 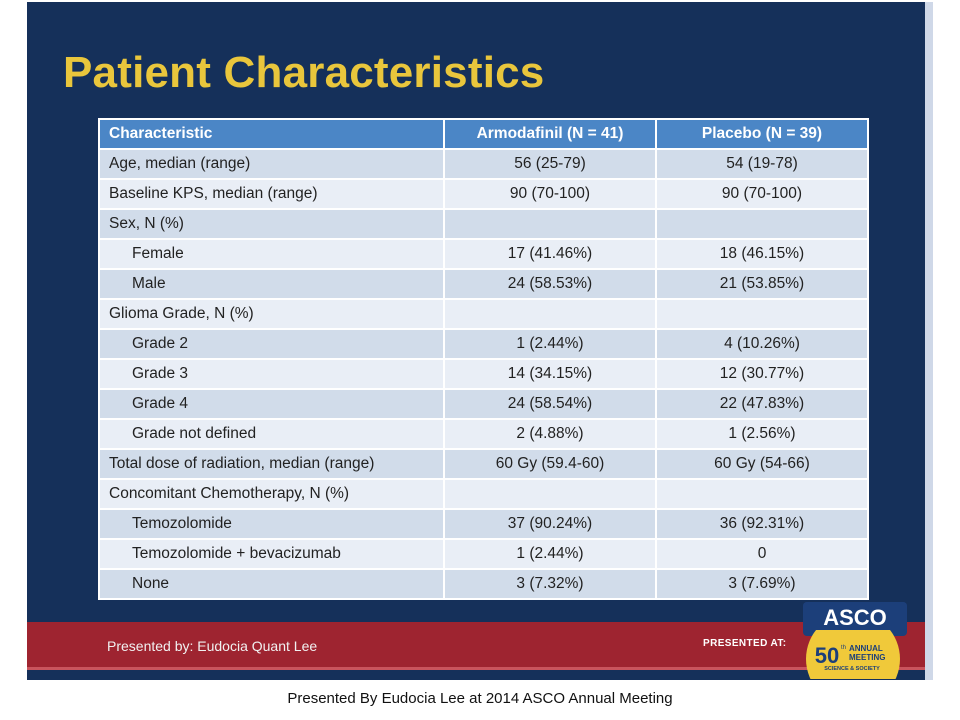 What do you see at coordinates (852, 669) in the screenshot?
I see `asco-logo-tagline: SCIENCE & SOCIETY` at bounding box center [852, 669].